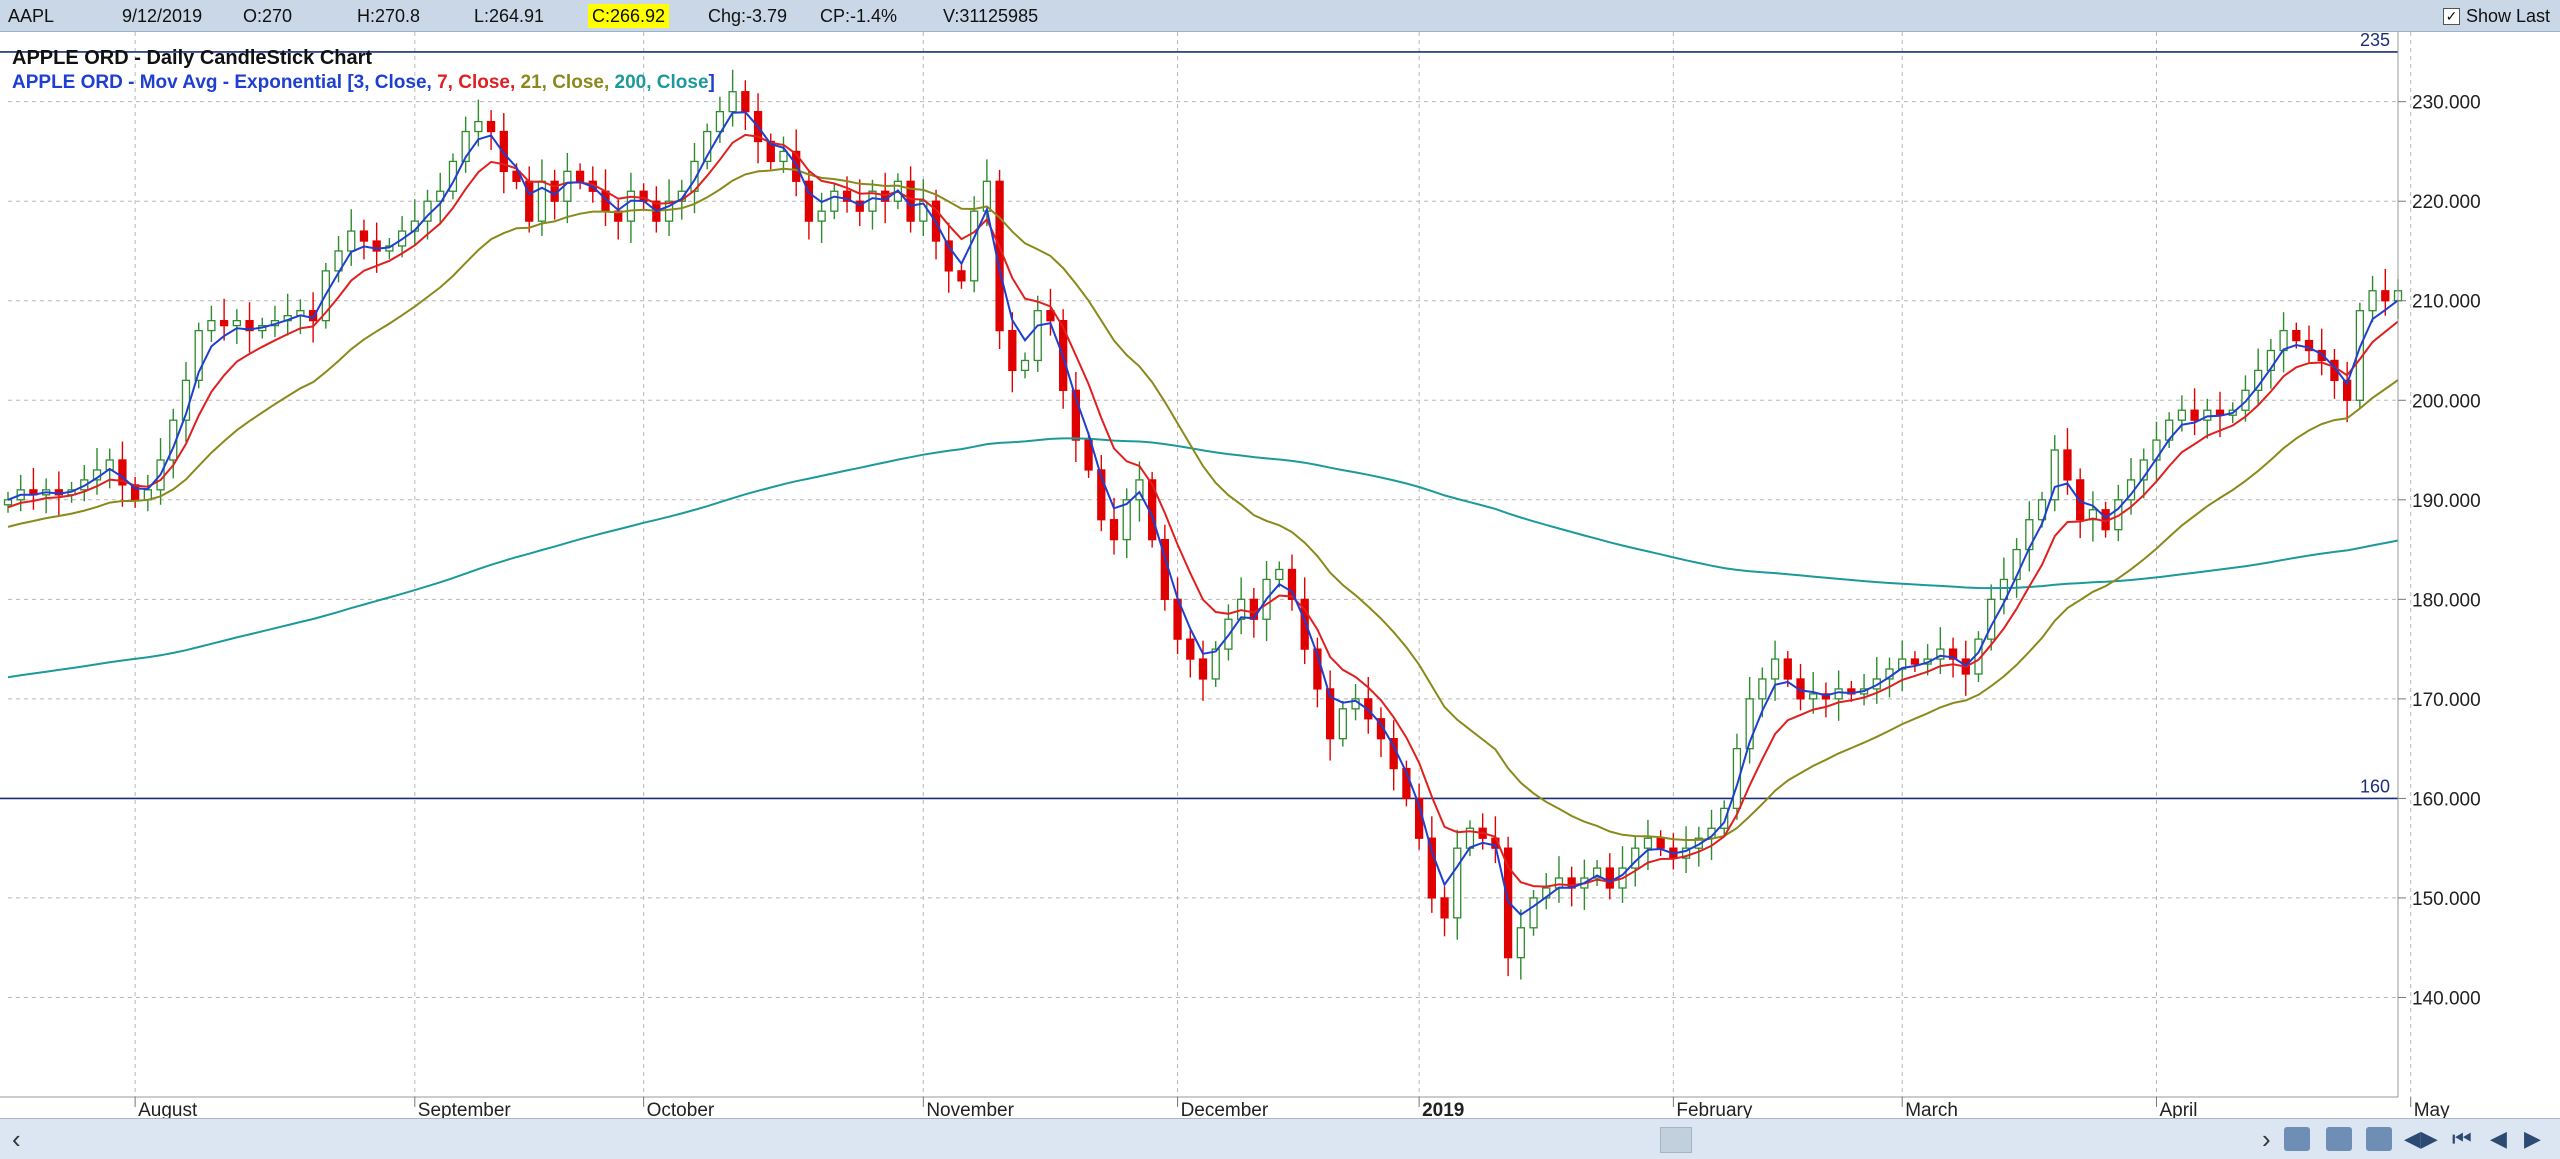 This screenshot has width=2560, height=1159. What do you see at coordinates (2446, 998) in the screenshot?
I see `y-tick-label: 140.000` at bounding box center [2446, 998].